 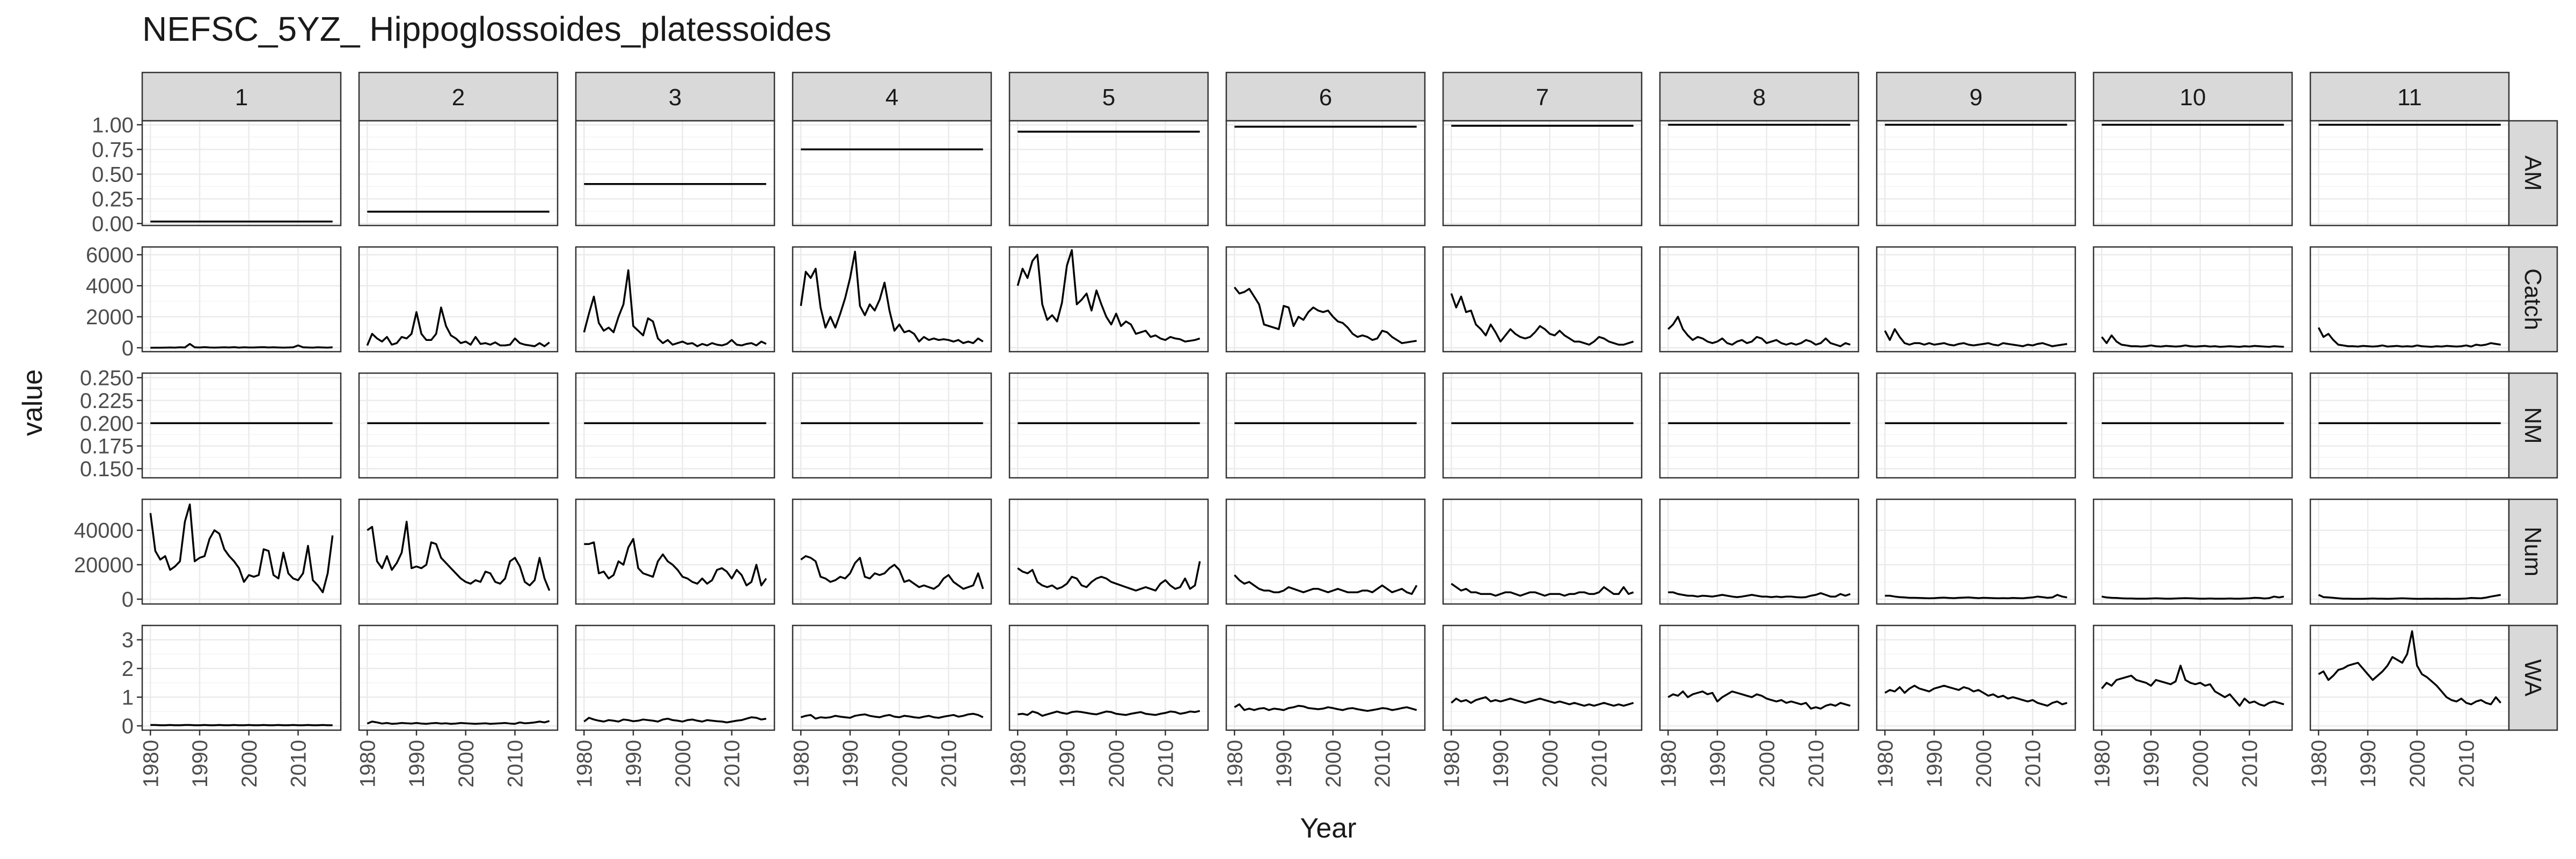 What do you see at coordinates (104, 565) in the screenshot?
I see `y-tick-label: 20000` at bounding box center [104, 565].